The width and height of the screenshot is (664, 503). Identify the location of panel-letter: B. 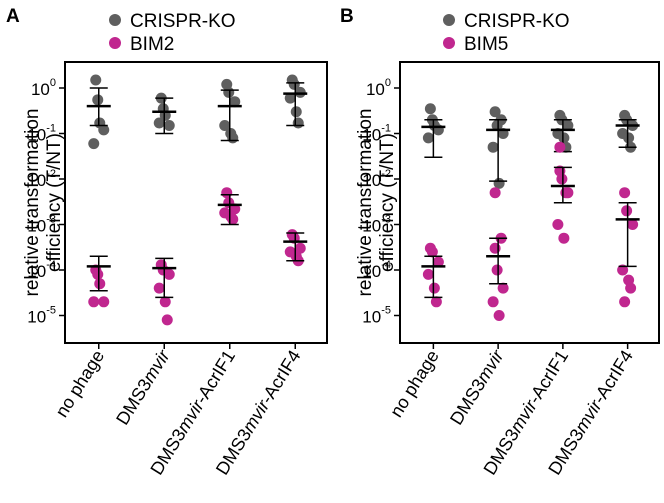
(347, 16).